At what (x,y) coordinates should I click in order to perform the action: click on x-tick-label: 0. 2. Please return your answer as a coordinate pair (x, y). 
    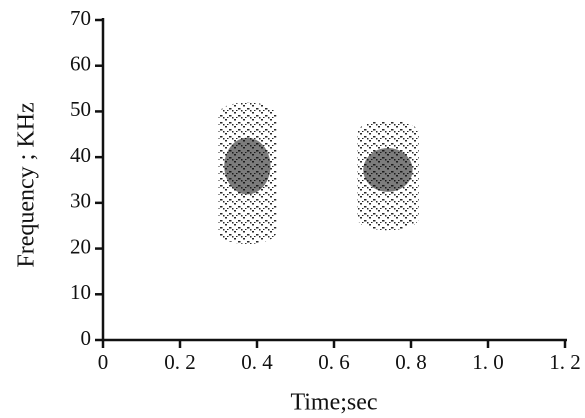
    Looking at the image, I should click on (180, 362).